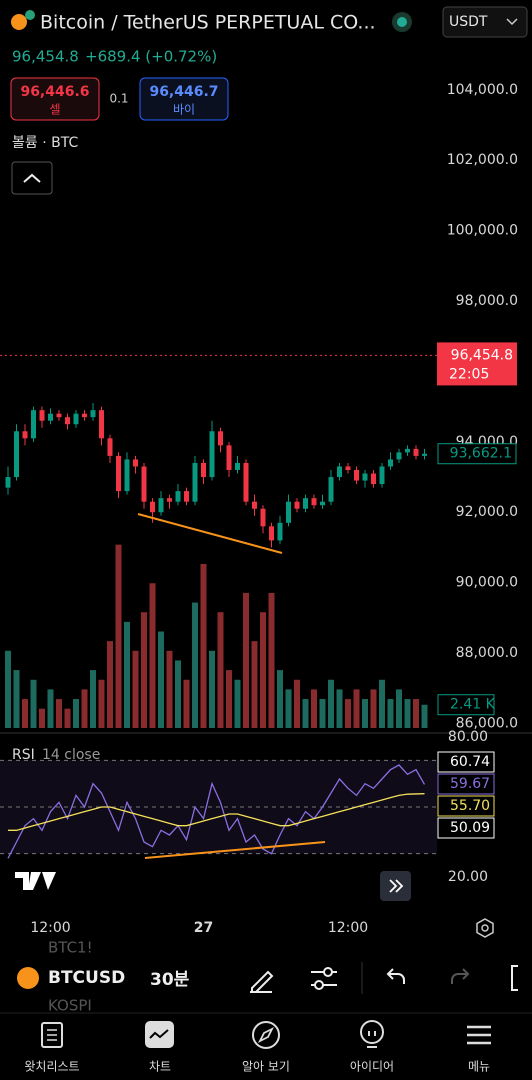  What do you see at coordinates (159, 1034) in the screenshot?
I see `nav-icon-active` at bounding box center [159, 1034].